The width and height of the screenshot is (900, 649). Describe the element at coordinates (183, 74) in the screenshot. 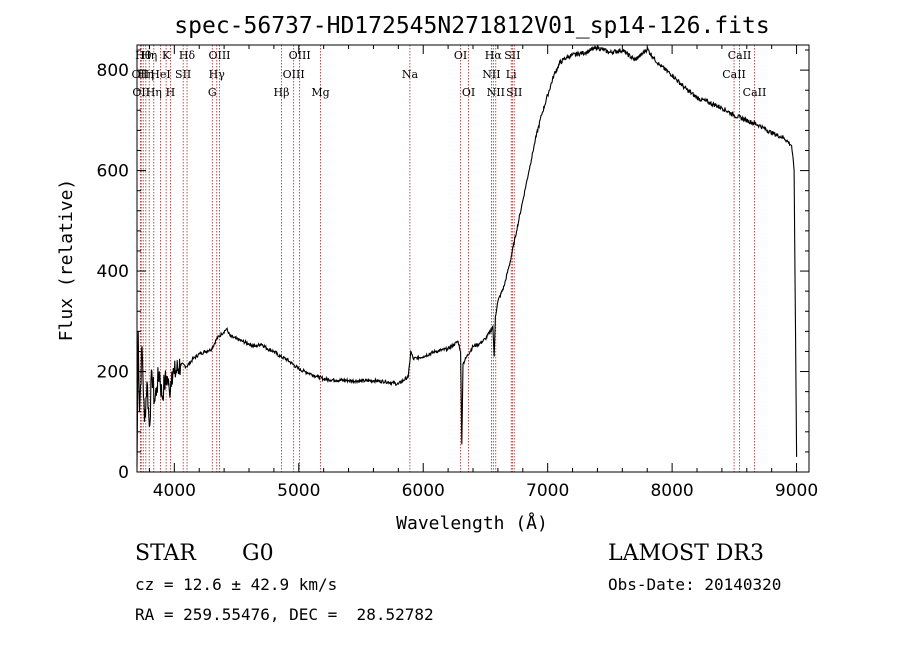

I see `line-label-9: SII` at that location.